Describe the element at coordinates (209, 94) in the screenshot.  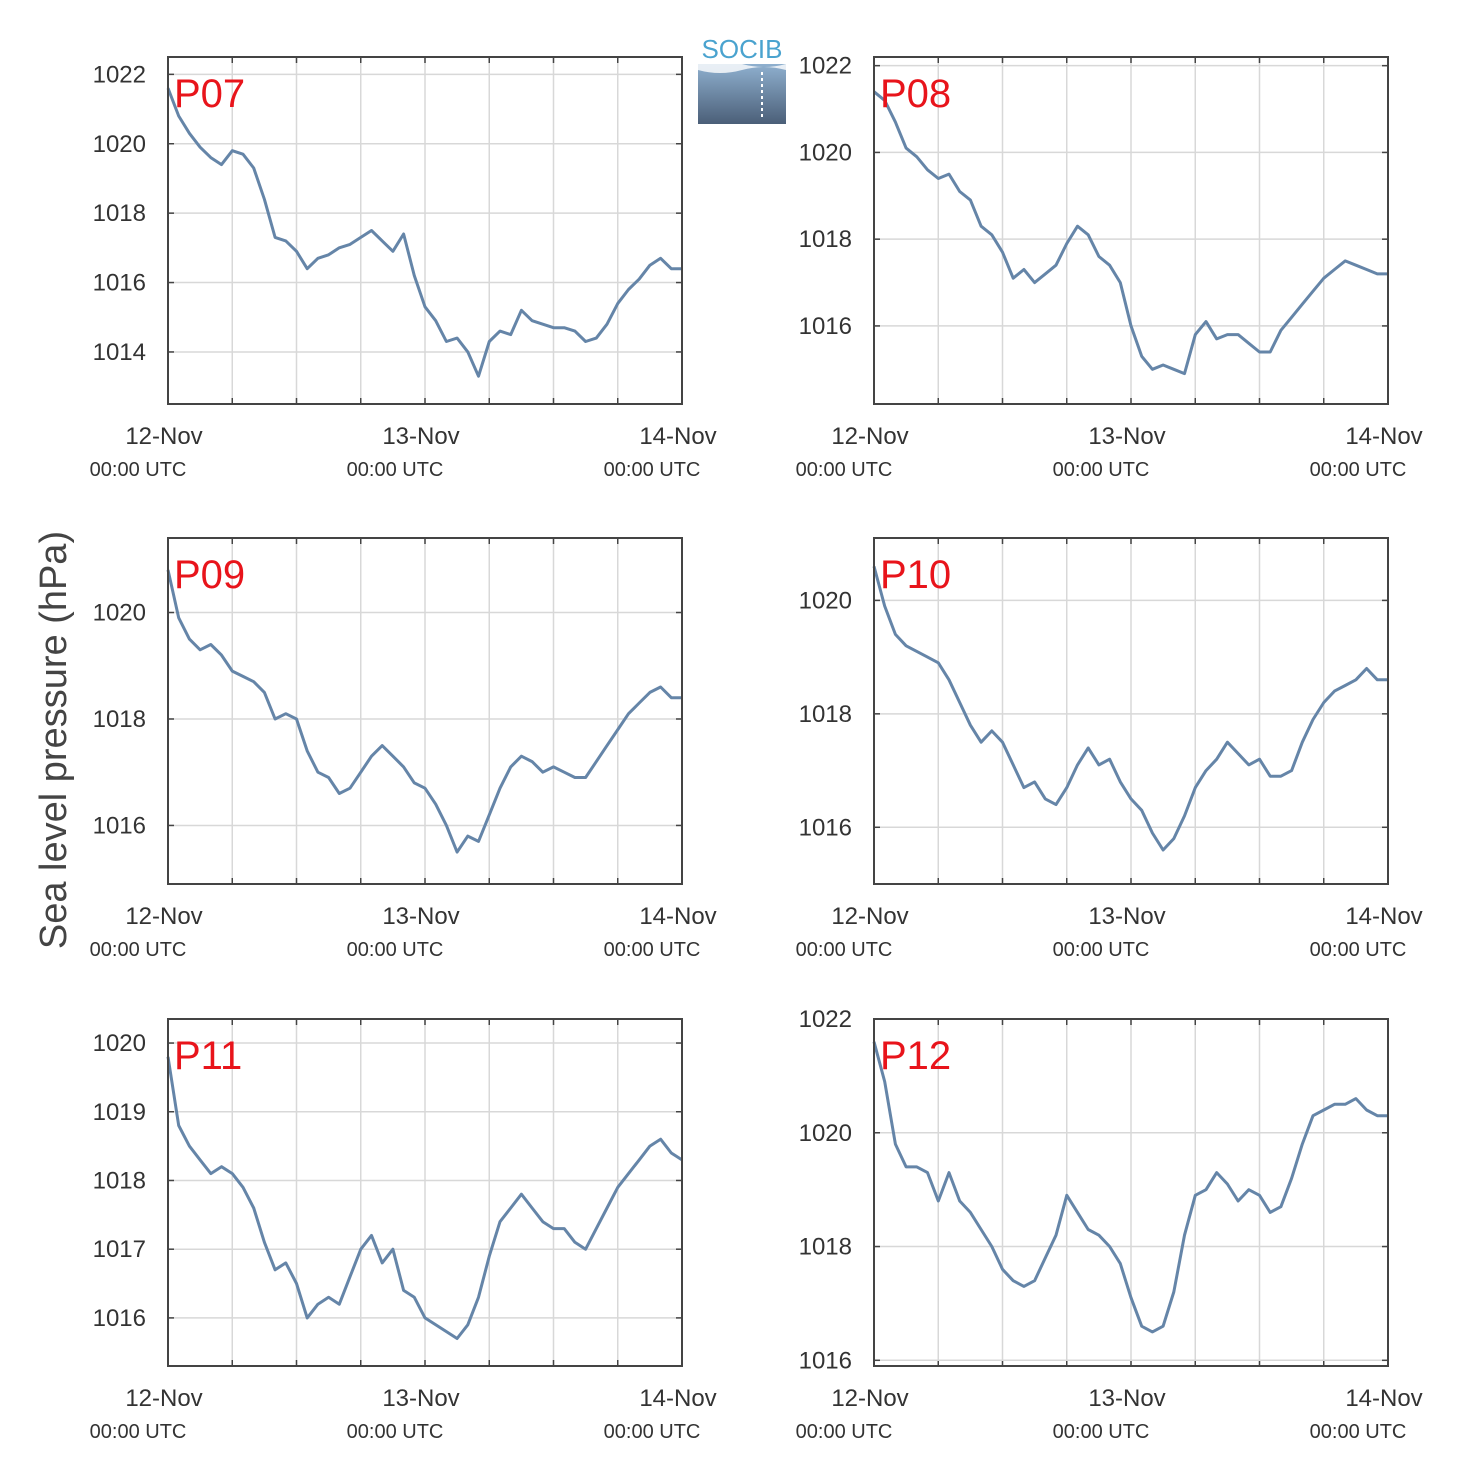
I see `panel-label: P07` at that location.